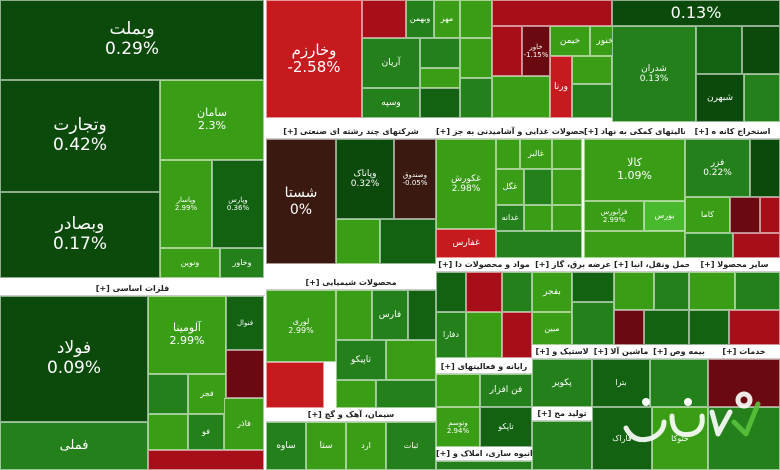  I want to click on stock-tile: ورنا, so click(561, 87).